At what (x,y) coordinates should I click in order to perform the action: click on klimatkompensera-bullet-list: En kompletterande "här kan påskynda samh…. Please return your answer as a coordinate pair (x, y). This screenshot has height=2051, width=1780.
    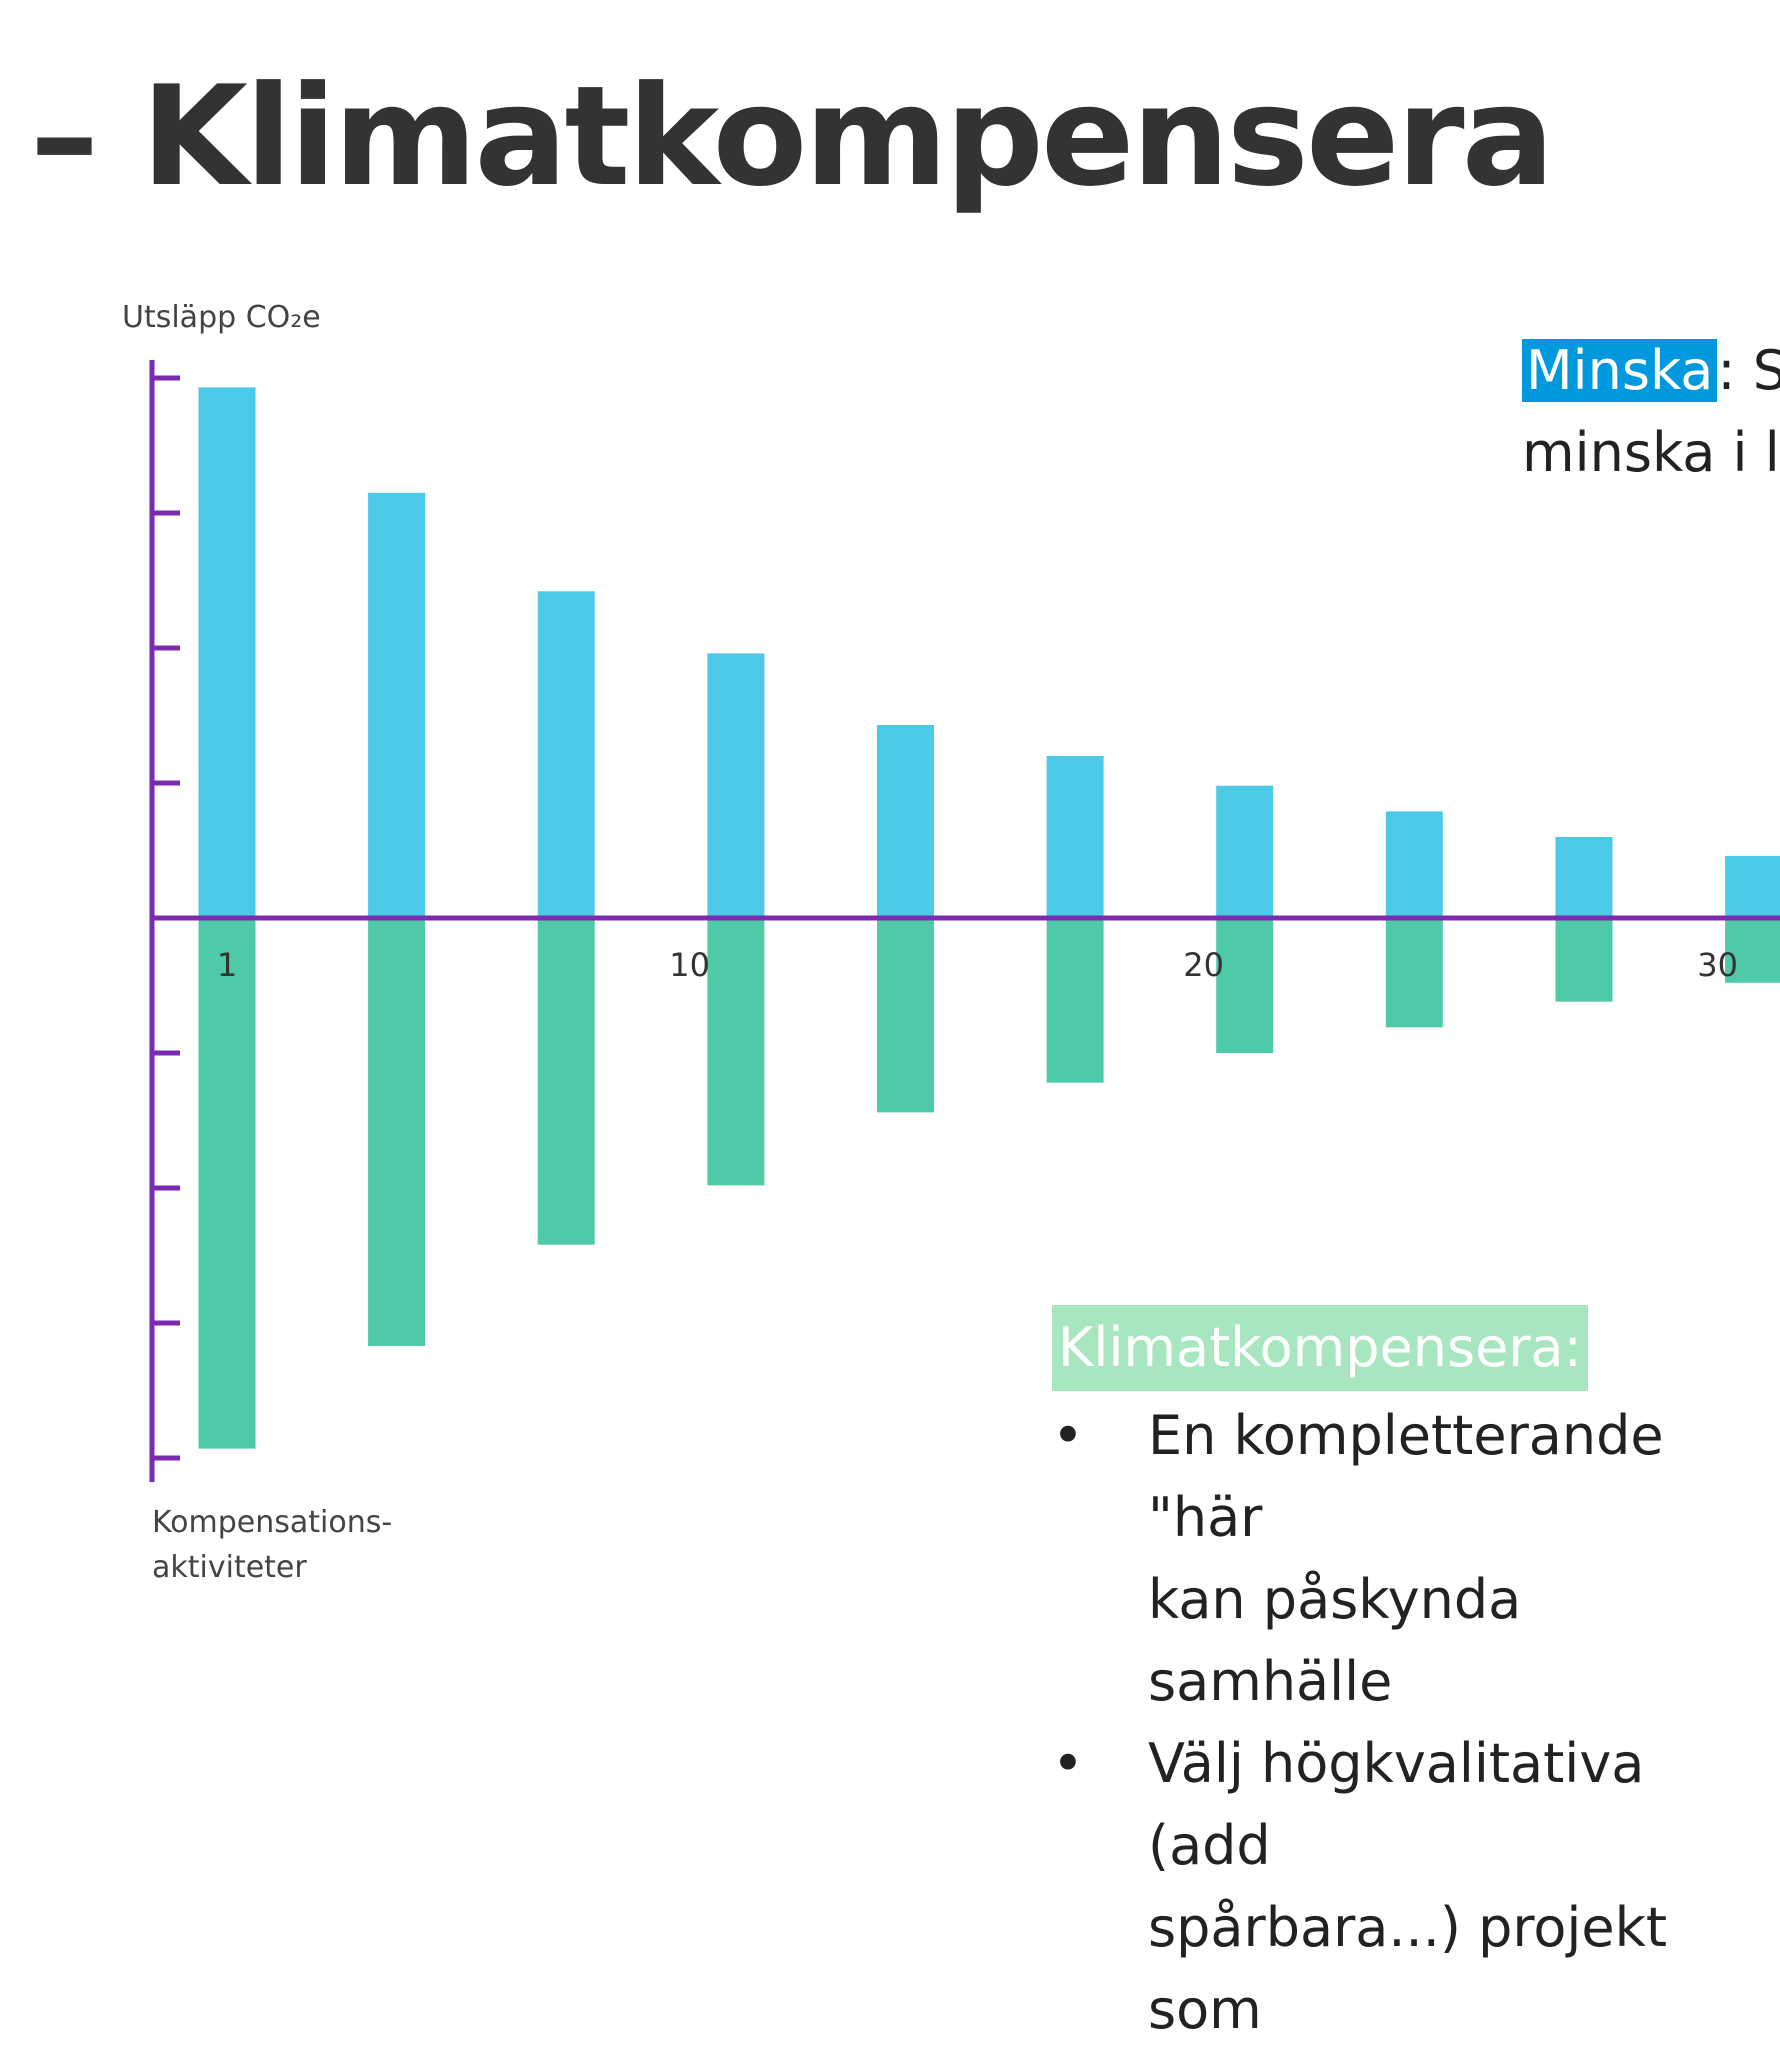
    Looking at the image, I should click on (1416, 1723).